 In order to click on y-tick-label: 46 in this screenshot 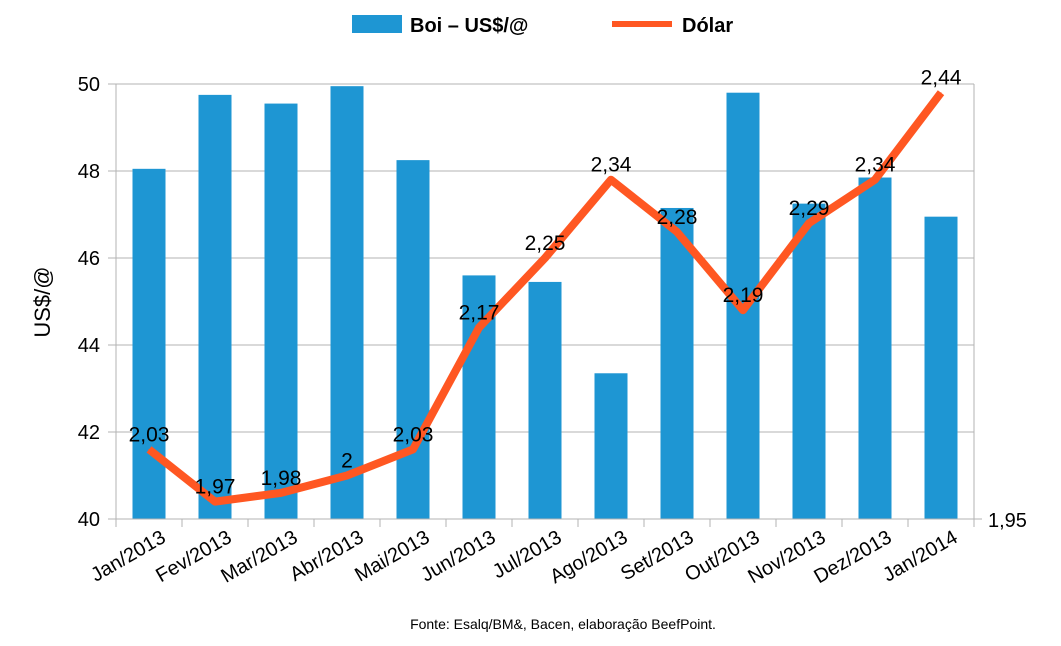, I will do `click(89, 259)`.